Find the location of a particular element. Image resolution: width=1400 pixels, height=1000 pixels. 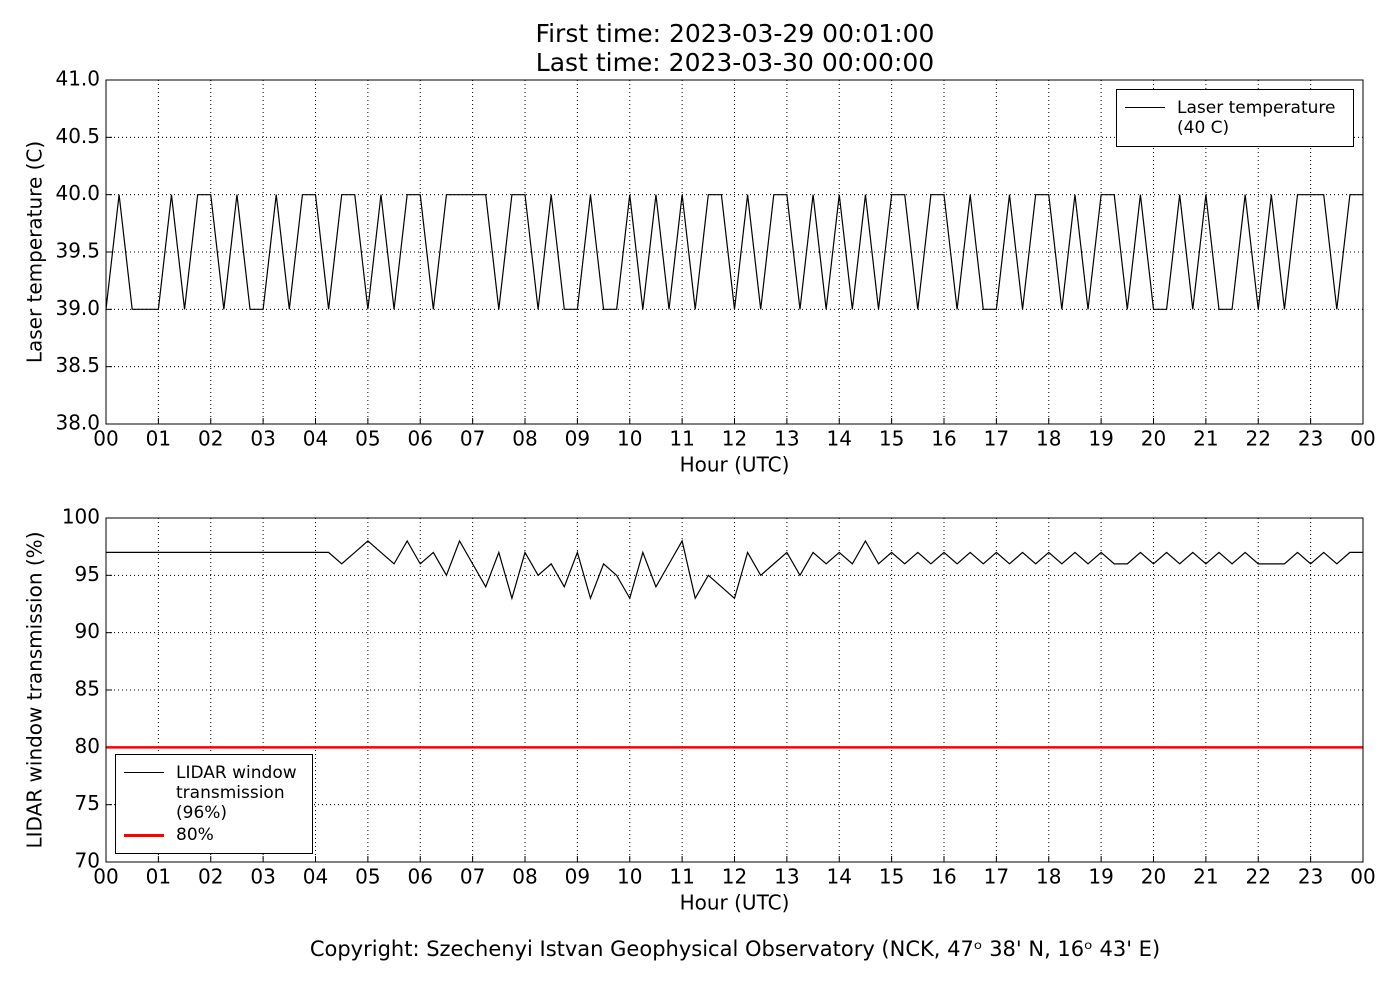

y-tick-label: 70 is located at coordinates (87, 861).